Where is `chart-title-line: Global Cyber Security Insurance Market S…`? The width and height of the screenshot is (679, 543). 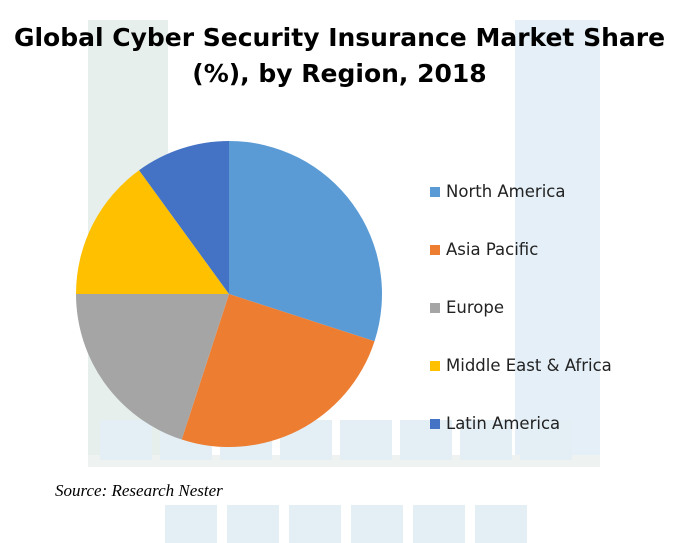 chart-title-line: Global Cyber Security Insurance Market S… is located at coordinates (339, 37).